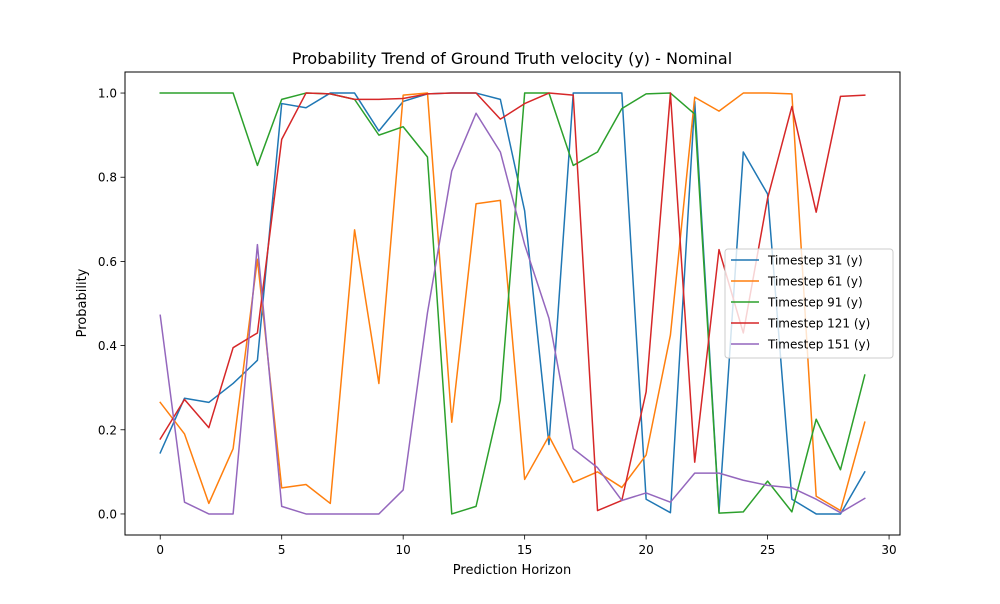 Image resolution: width=1000 pixels, height=604 pixels. Describe the element at coordinates (818, 324) in the screenshot. I see `legend-label: Timestep 121 (y)` at that location.